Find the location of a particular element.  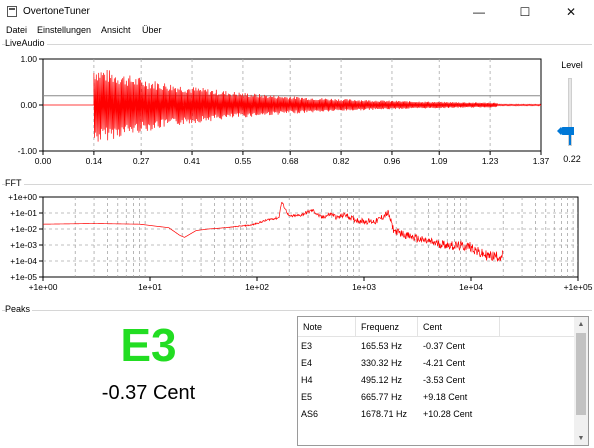

waveform-x-tick-label: 0.27 is located at coordinates (141, 161).